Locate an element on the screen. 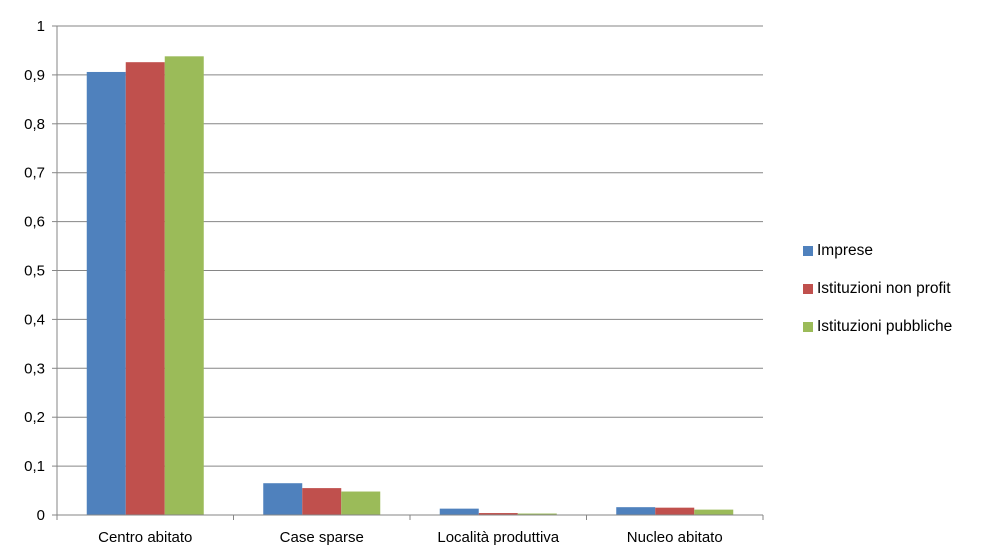 This screenshot has width=989, height=545. y-tick-label: 0,1 is located at coordinates (34, 466).